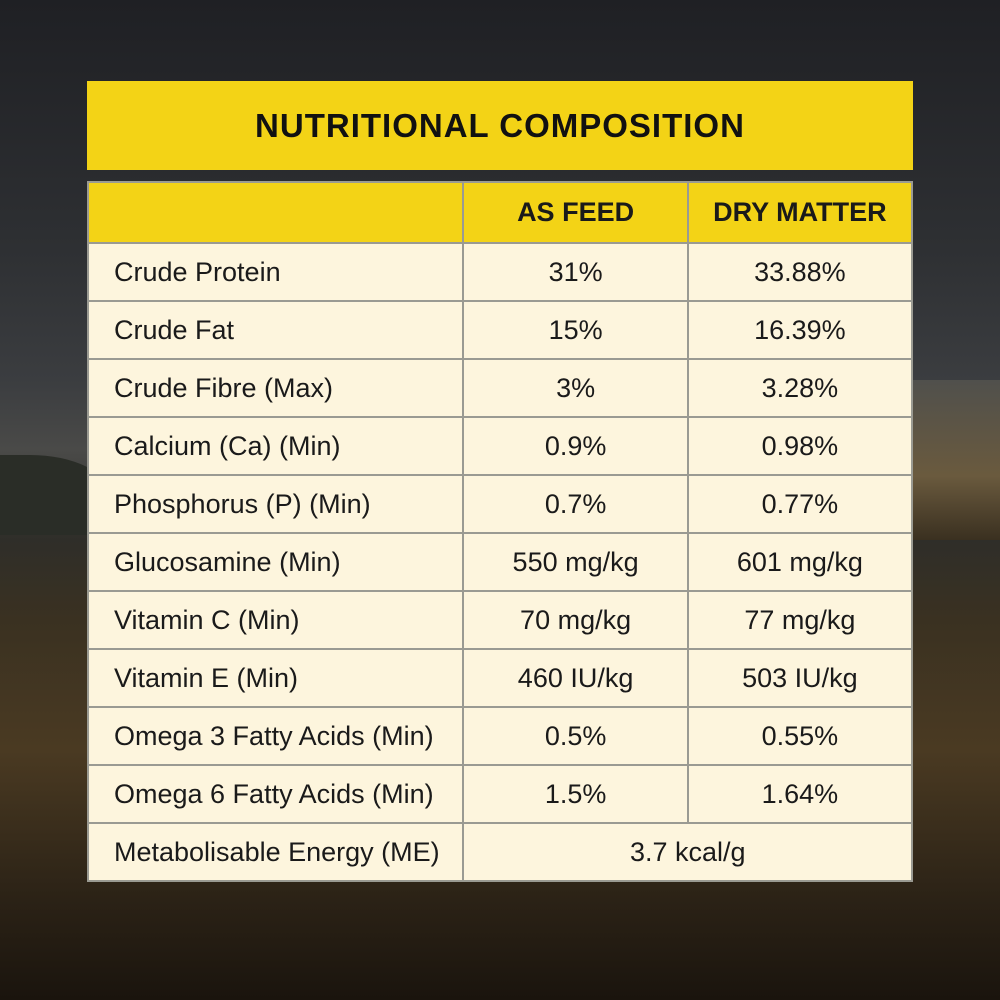 The width and height of the screenshot is (1000, 1000). I want to click on nutrient-name: Crude Protein, so click(275, 272).